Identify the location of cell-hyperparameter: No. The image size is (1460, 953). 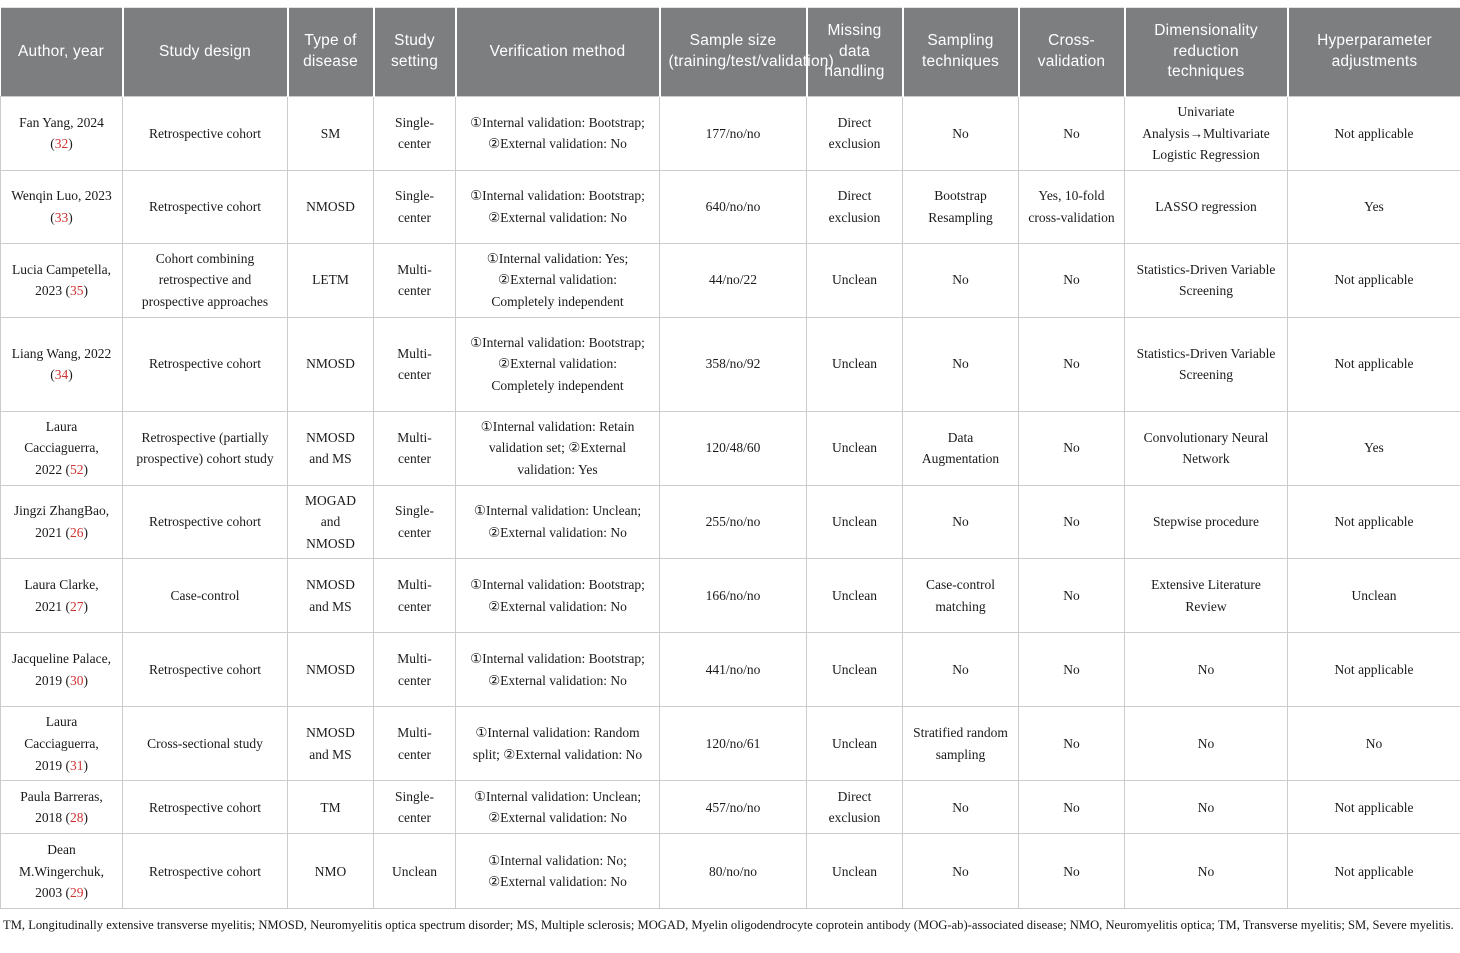
(1373, 744).